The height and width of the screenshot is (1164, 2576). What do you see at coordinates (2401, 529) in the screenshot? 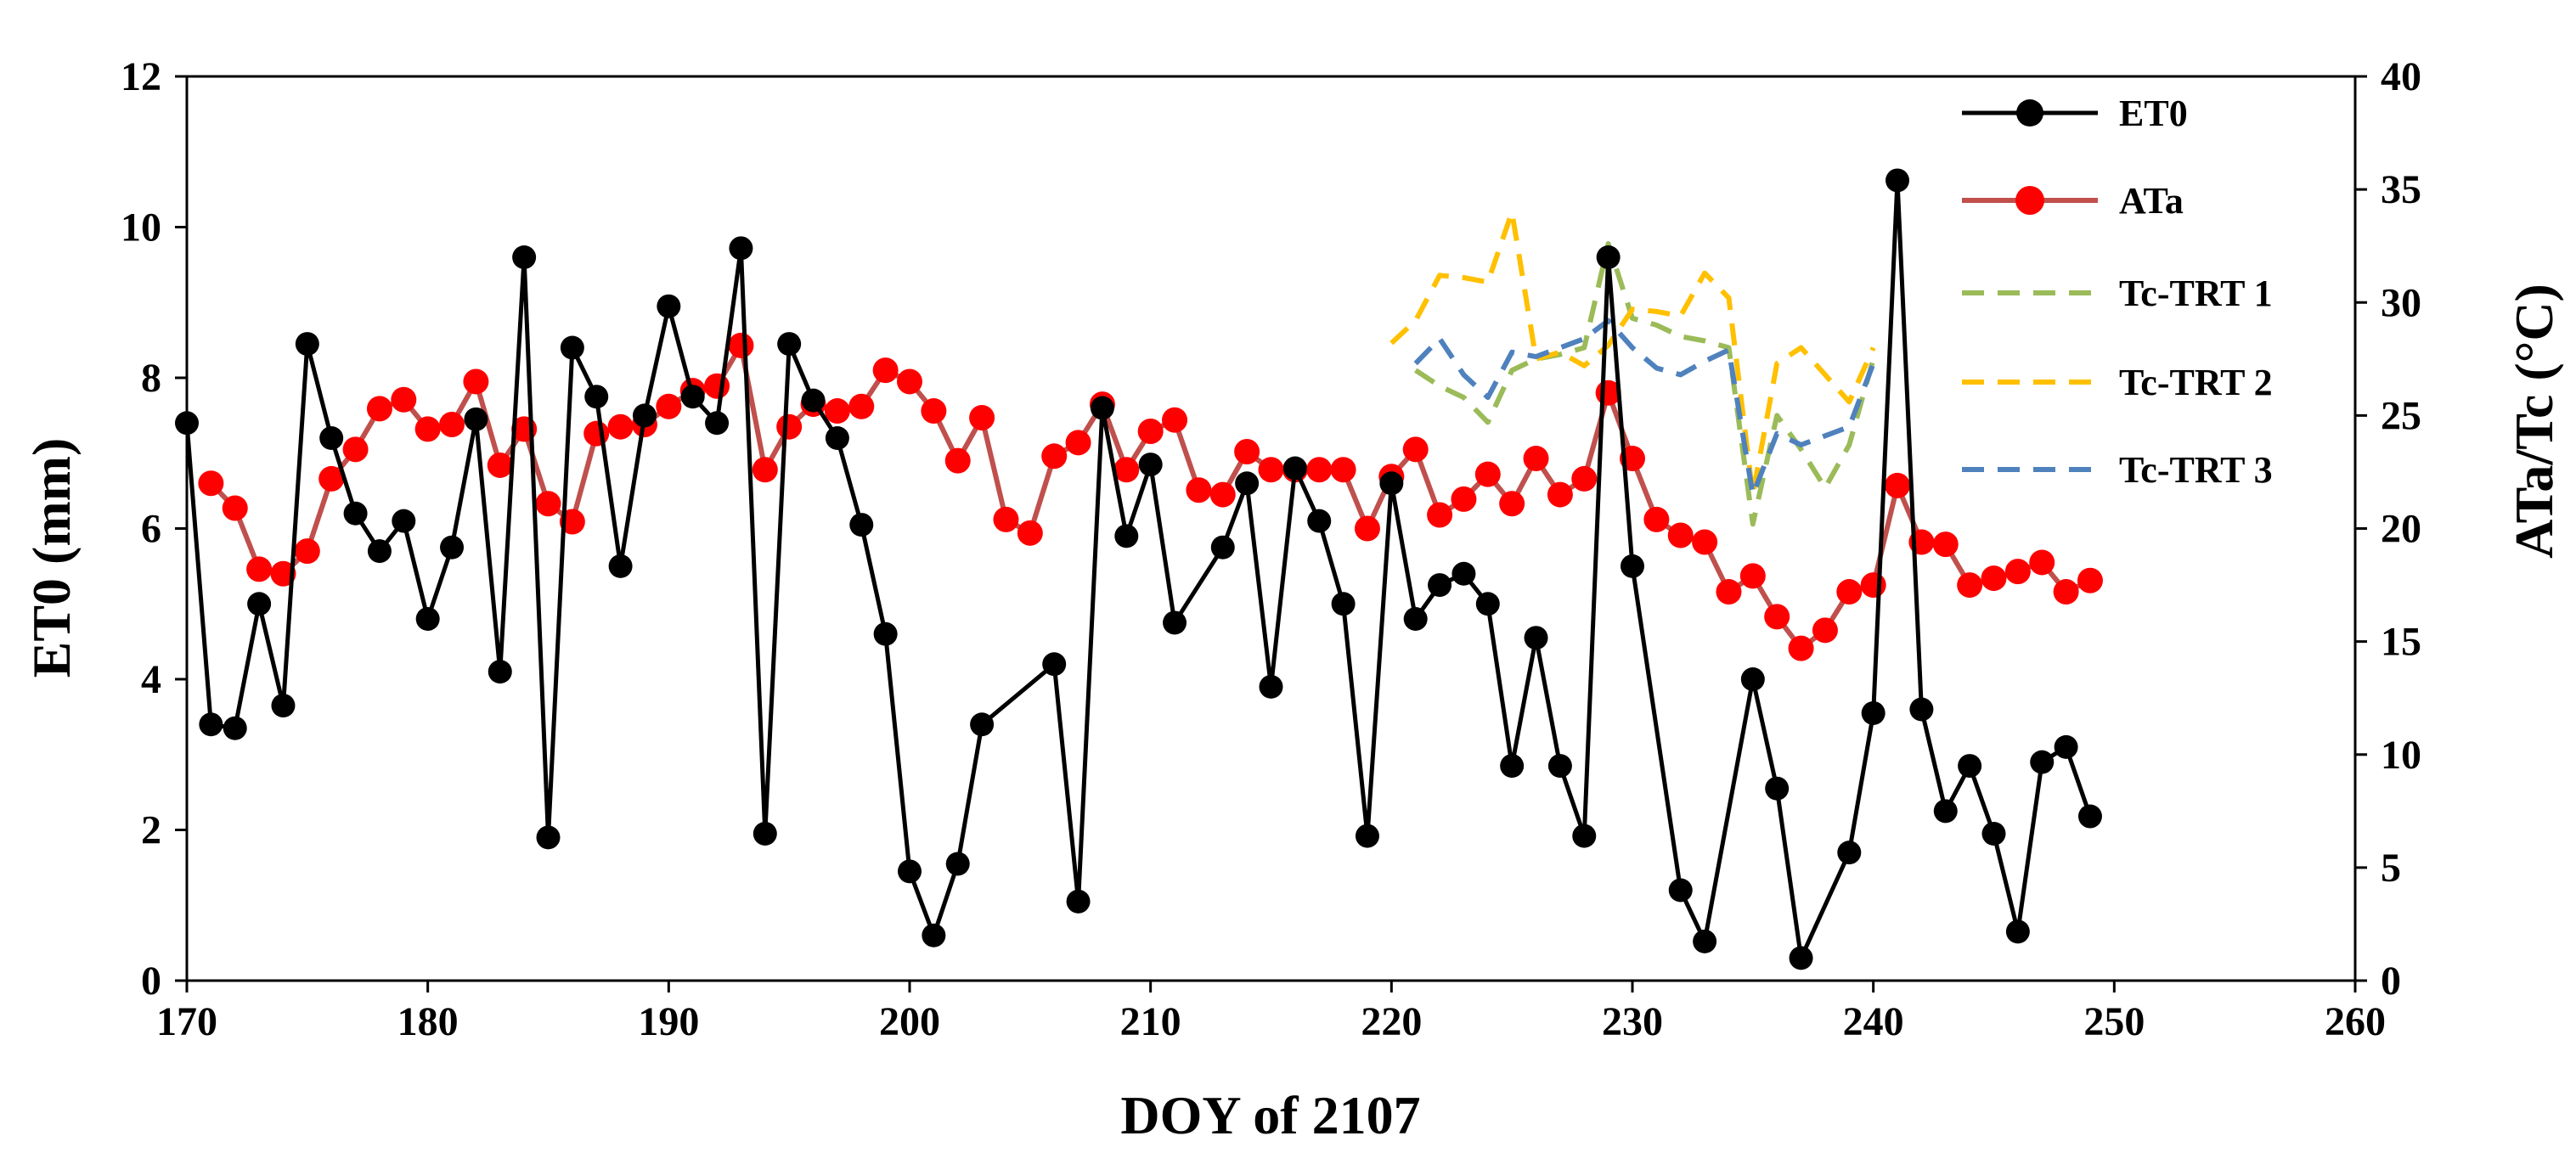
I see `y-right-tick-label: 20` at bounding box center [2401, 529].